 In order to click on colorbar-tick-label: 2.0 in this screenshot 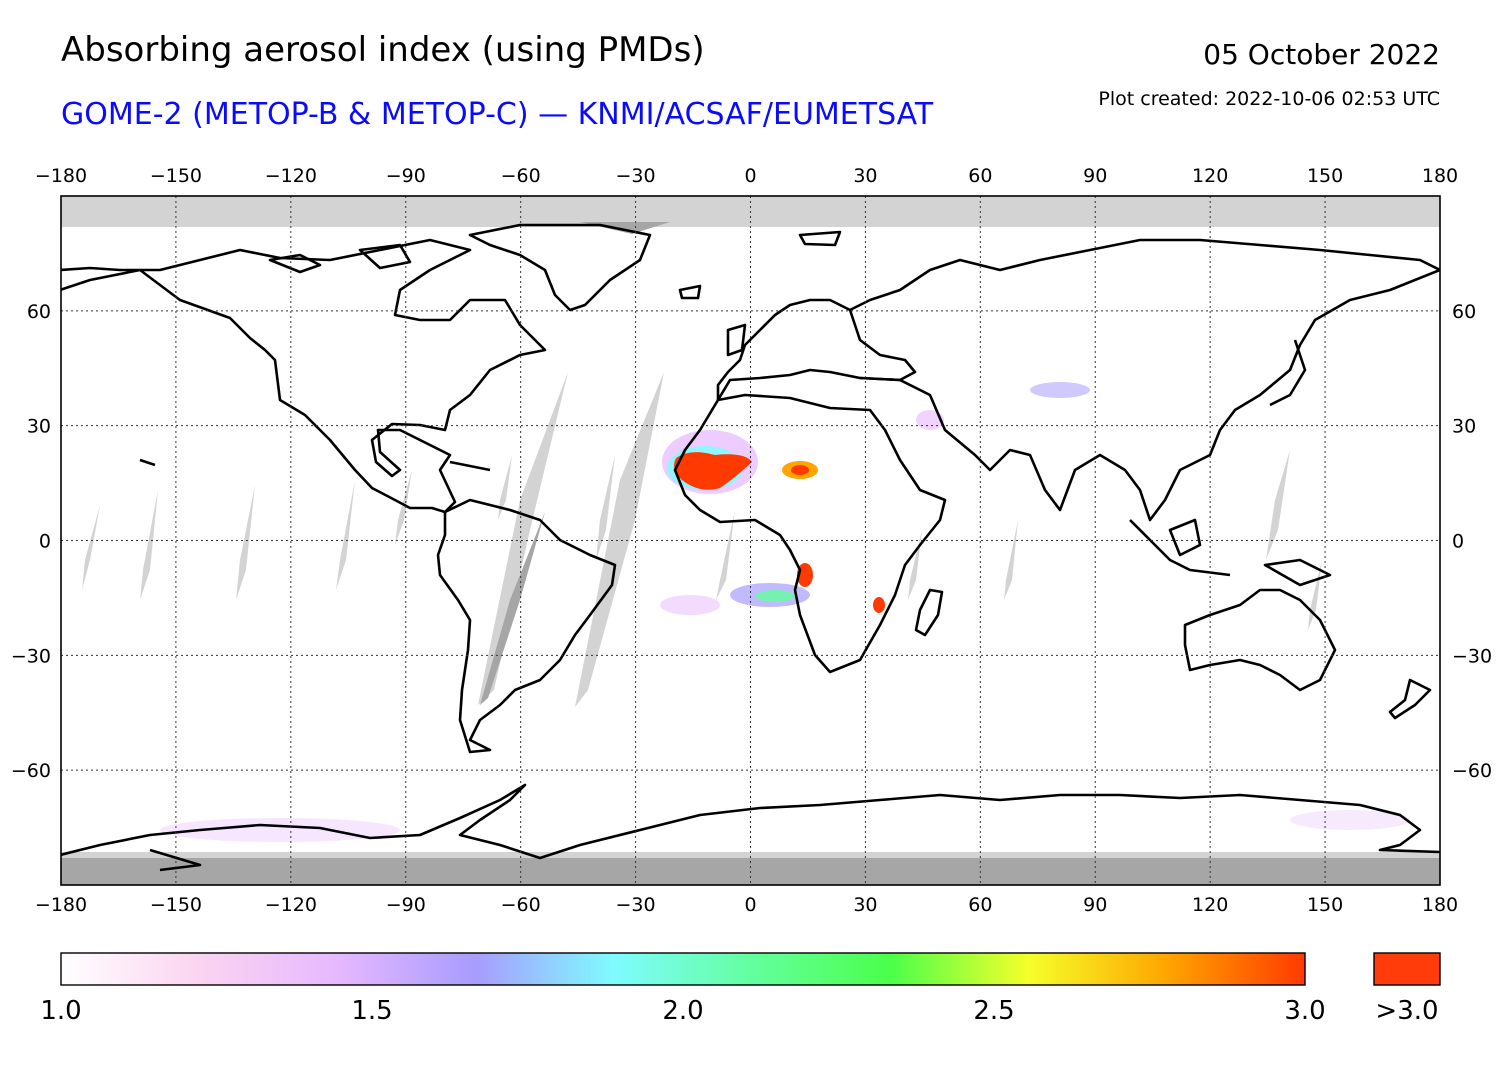, I will do `click(682, 1011)`.